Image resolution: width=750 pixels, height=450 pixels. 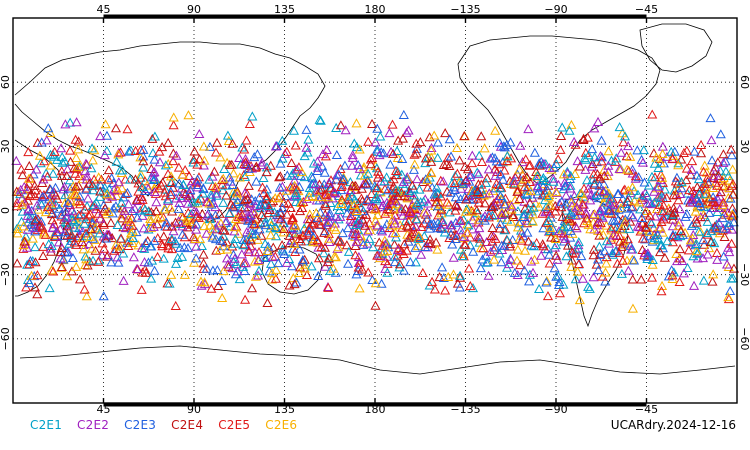 What do you see at coordinates (284, 409) in the screenshot?
I see `bottom-lon-label: 135` at bounding box center [284, 409].